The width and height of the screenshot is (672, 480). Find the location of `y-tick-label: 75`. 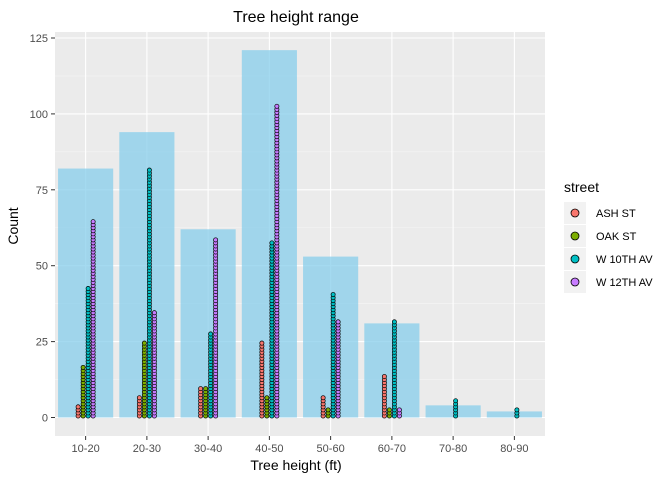

y-tick-label: 75 is located at coordinates (42, 191).